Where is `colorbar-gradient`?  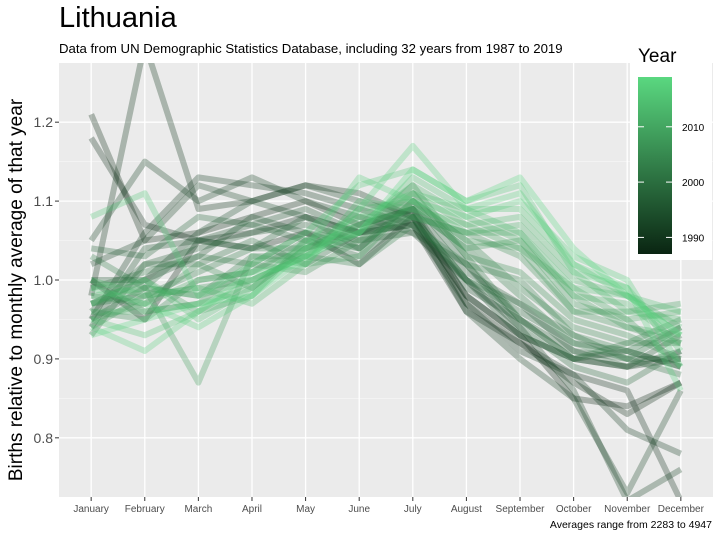
colorbar-gradient is located at coordinates (655, 165).